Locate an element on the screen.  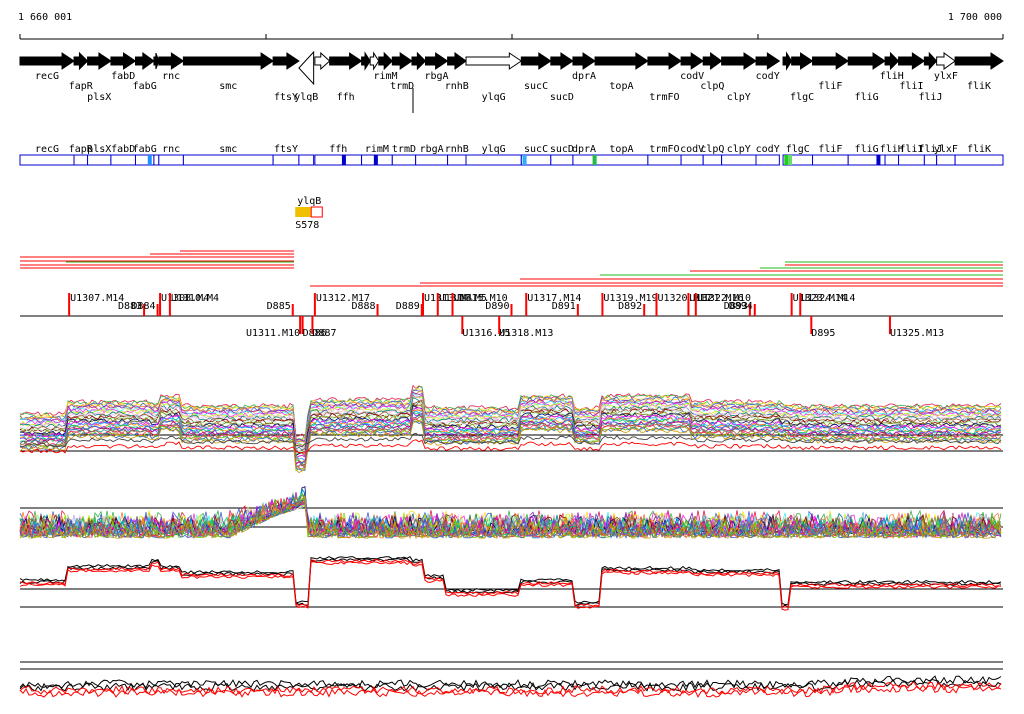
transcript-label: U1316.M5 is located at coordinates (486, 333).